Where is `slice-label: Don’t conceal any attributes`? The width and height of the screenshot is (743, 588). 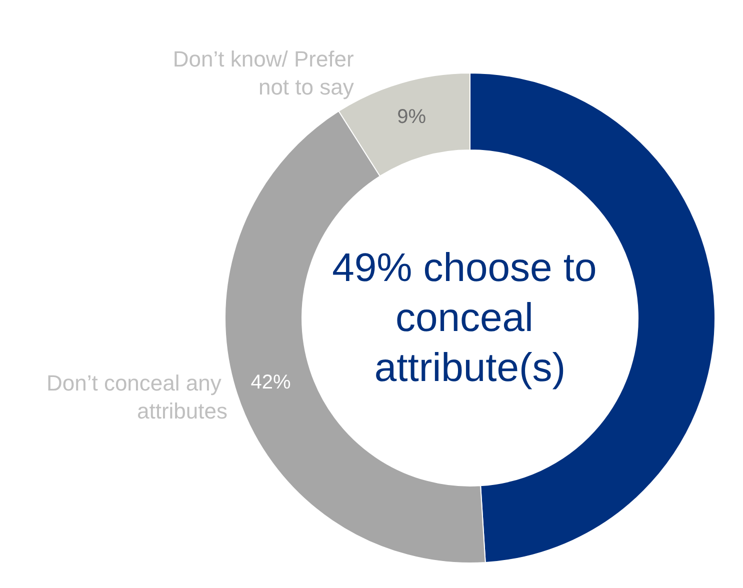
slice-label: Don’t conceal any attributes is located at coordinates (137, 397).